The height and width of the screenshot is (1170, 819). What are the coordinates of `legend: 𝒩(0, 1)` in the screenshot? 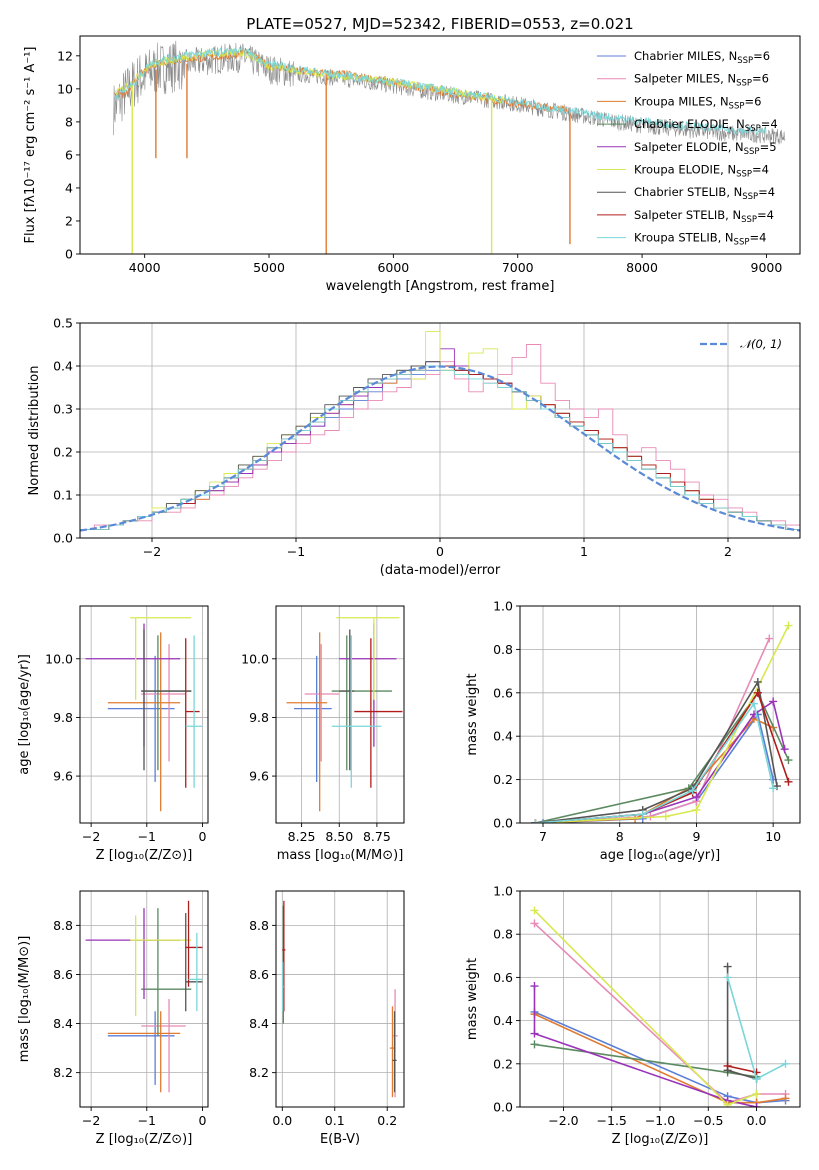 It's located at (741, 344).